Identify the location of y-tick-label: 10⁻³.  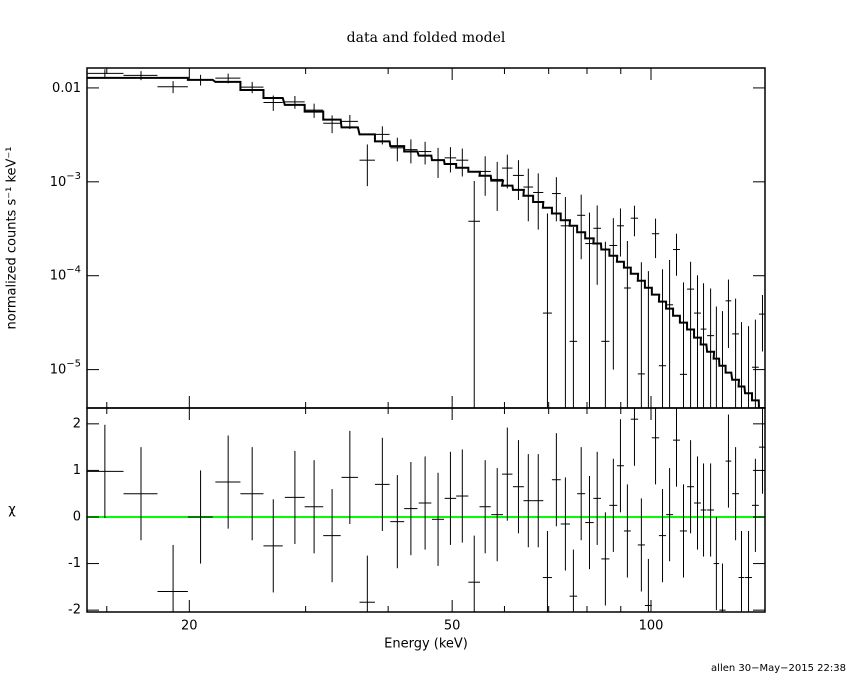
(65, 180).